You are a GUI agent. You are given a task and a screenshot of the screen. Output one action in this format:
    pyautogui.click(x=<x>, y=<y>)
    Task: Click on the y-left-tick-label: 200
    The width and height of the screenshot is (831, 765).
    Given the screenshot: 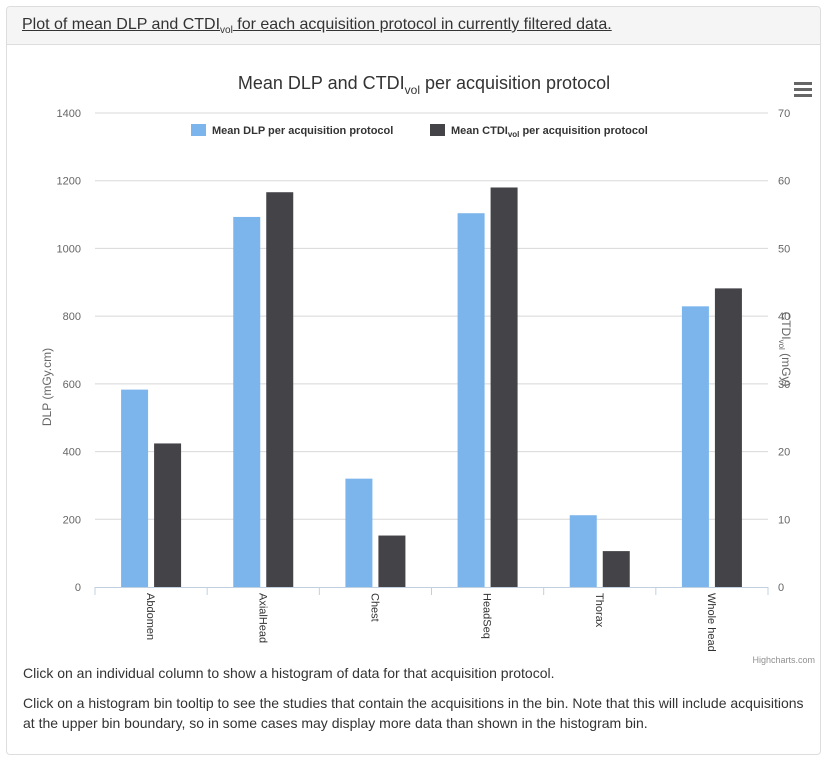 What is the action you would take?
    pyautogui.click(x=72, y=520)
    